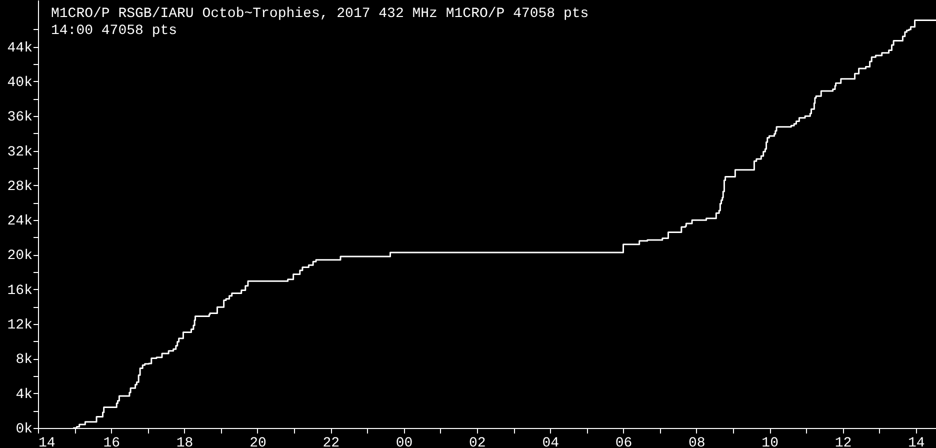  Describe the element at coordinates (320, 14) in the screenshot. I see `chart-title: M1CRO/P RSGB/IARU Octob~Trophies, 2017 432 MHz M1CRO/P 47058 pts` at that location.